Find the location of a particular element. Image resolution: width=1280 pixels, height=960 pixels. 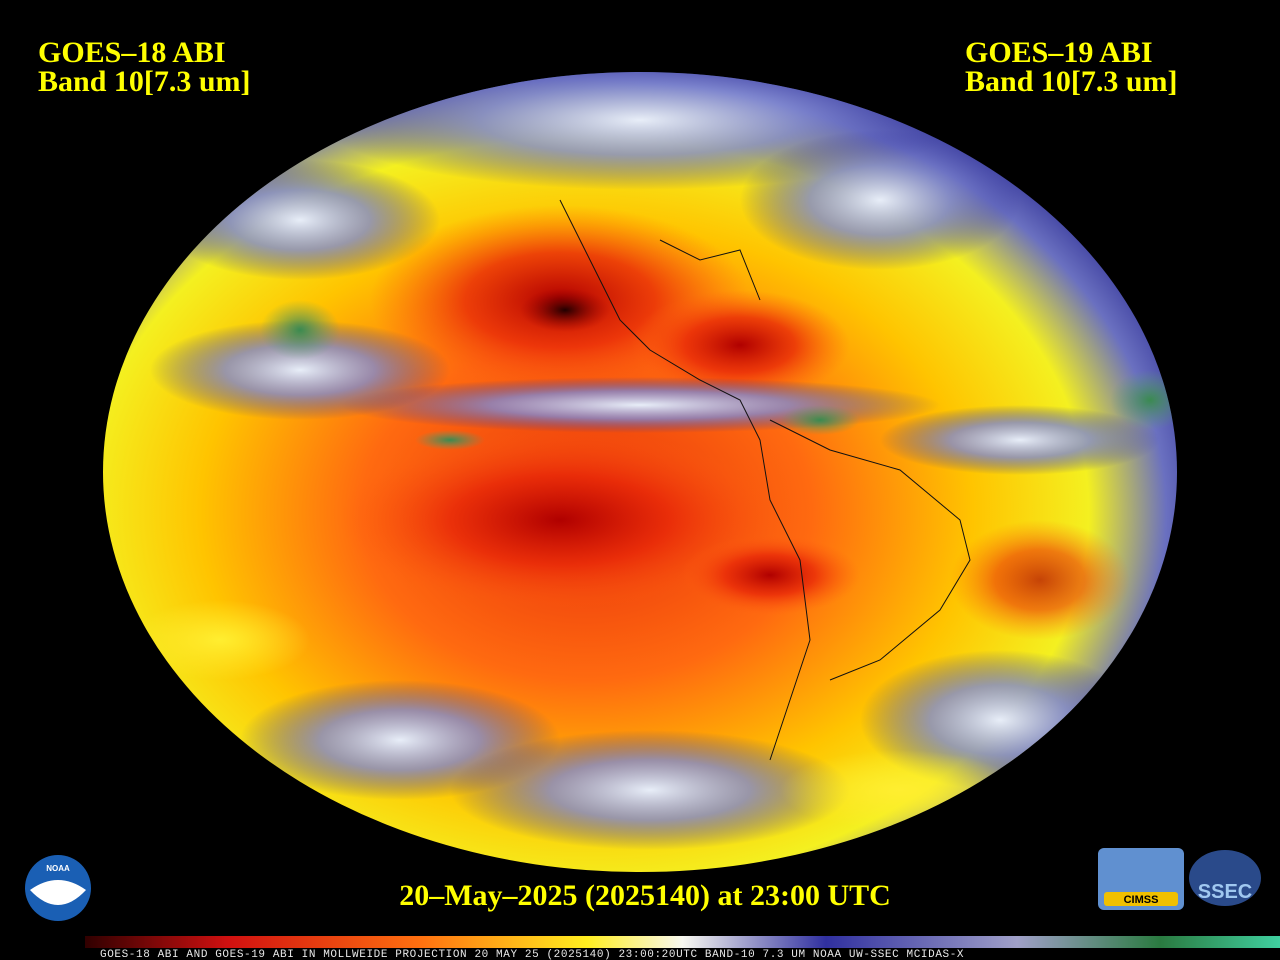

cimss-text: CIMSS is located at coordinates (1141, 900).